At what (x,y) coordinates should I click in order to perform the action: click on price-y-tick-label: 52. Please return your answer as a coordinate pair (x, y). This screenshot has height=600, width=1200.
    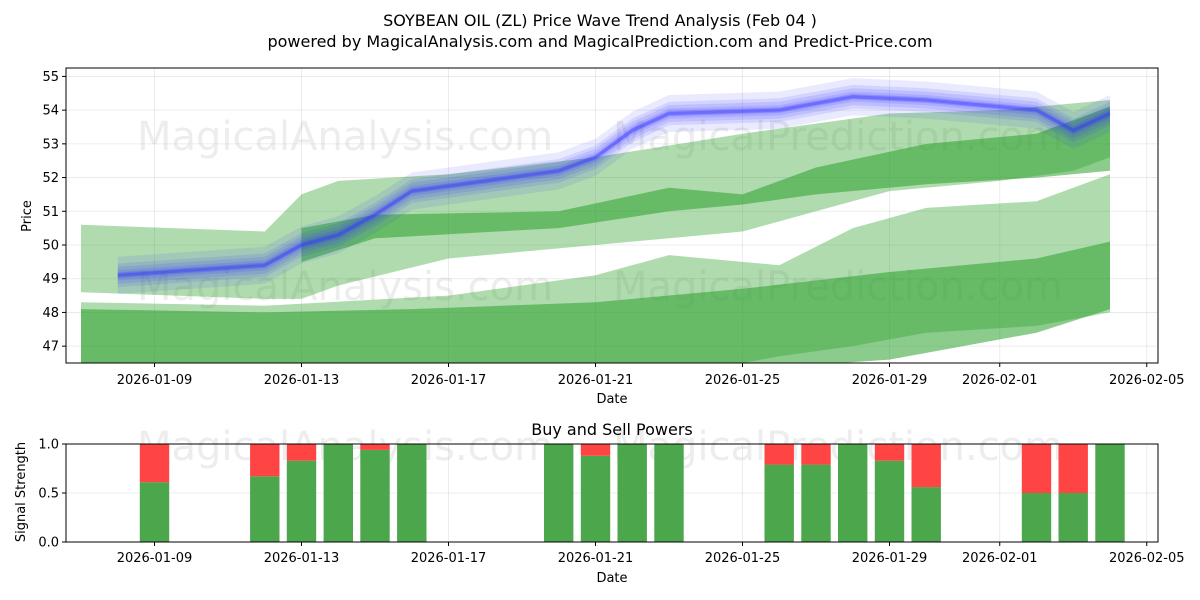
    Looking at the image, I should click on (50, 178).